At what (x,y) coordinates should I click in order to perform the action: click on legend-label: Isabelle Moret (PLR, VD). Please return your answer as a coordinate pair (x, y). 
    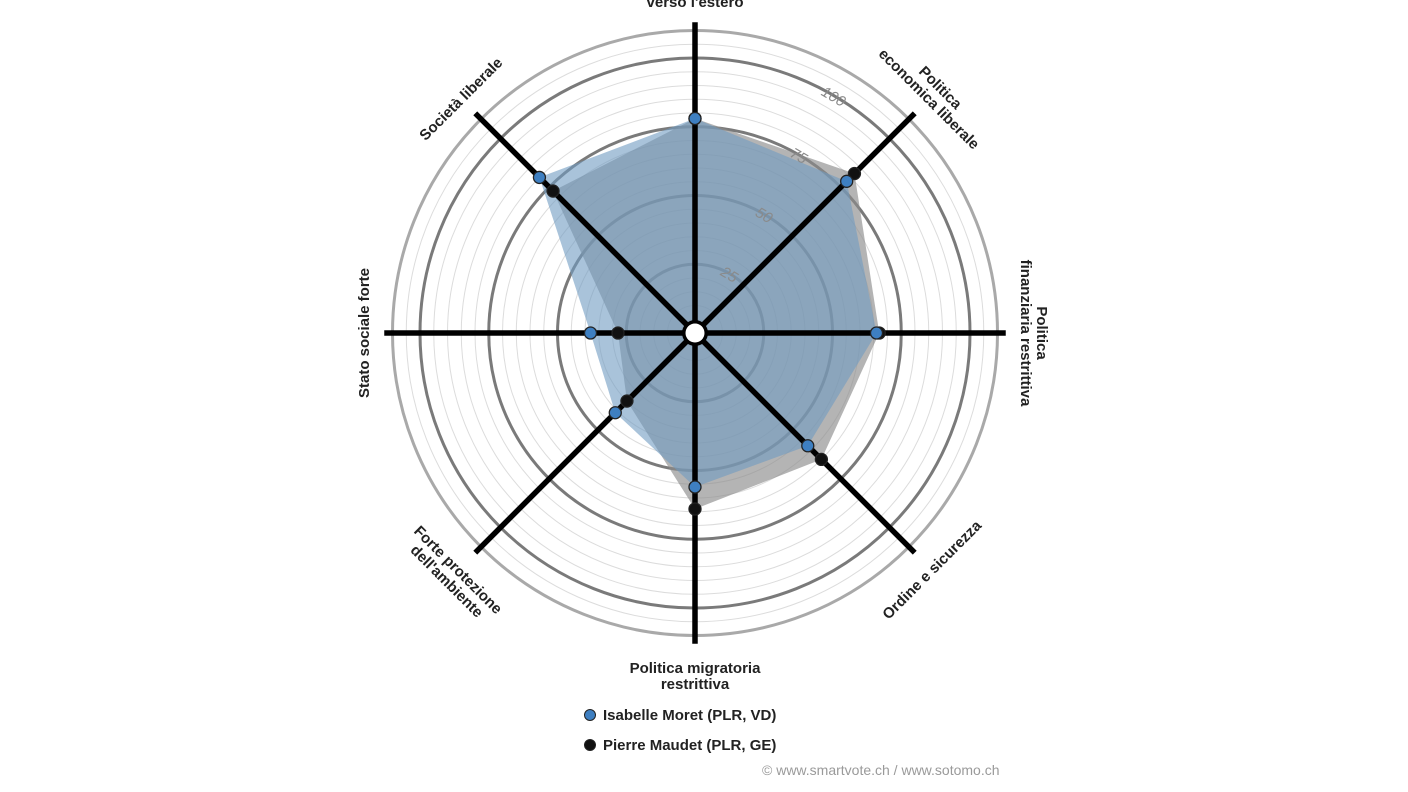
    Looking at the image, I should click on (690, 715).